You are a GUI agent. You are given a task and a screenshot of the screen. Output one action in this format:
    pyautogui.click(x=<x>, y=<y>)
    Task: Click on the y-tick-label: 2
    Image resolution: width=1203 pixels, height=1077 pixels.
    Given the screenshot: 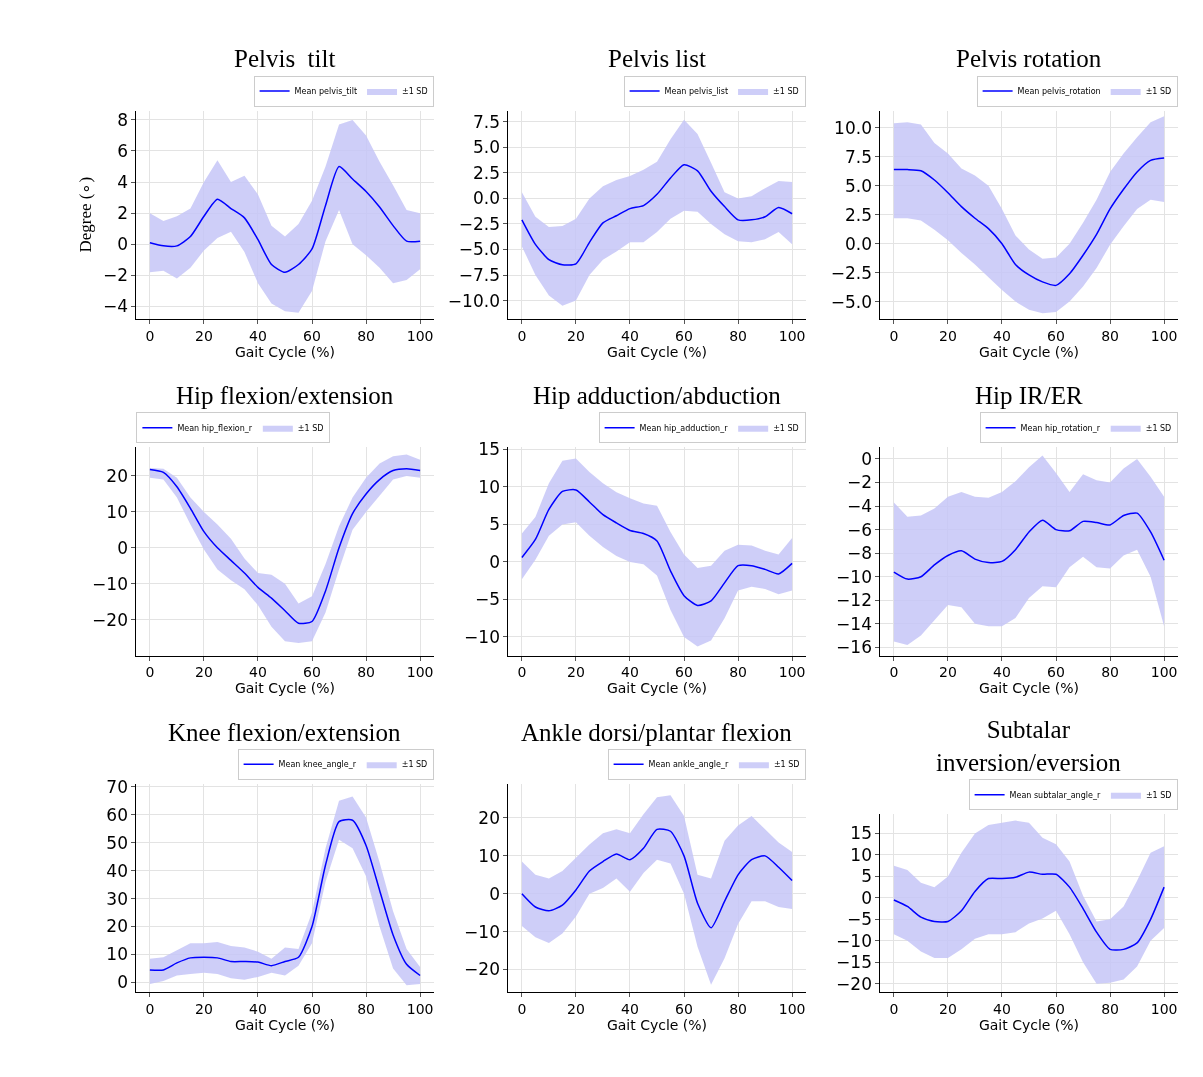 What is the action you would take?
    pyautogui.click(x=122, y=213)
    